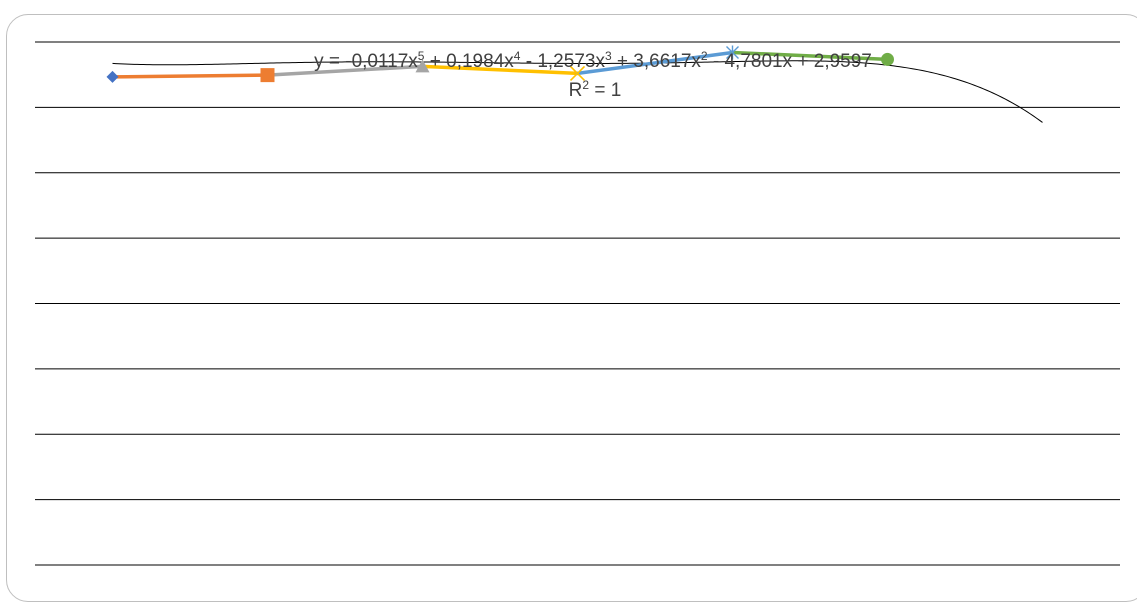  What do you see at coordinates (608, 56) in the screenshot?
I see `eq-exponent: 3` at bounding box center [608, 56].